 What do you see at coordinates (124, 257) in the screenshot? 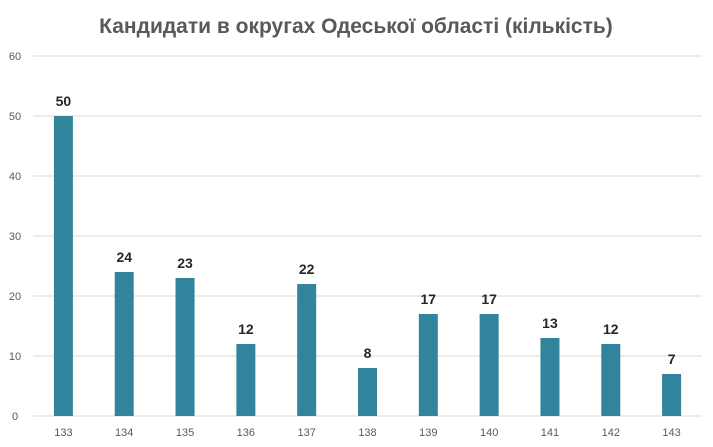
I see `data-label-134: 24` at bounding box center [124, 257].